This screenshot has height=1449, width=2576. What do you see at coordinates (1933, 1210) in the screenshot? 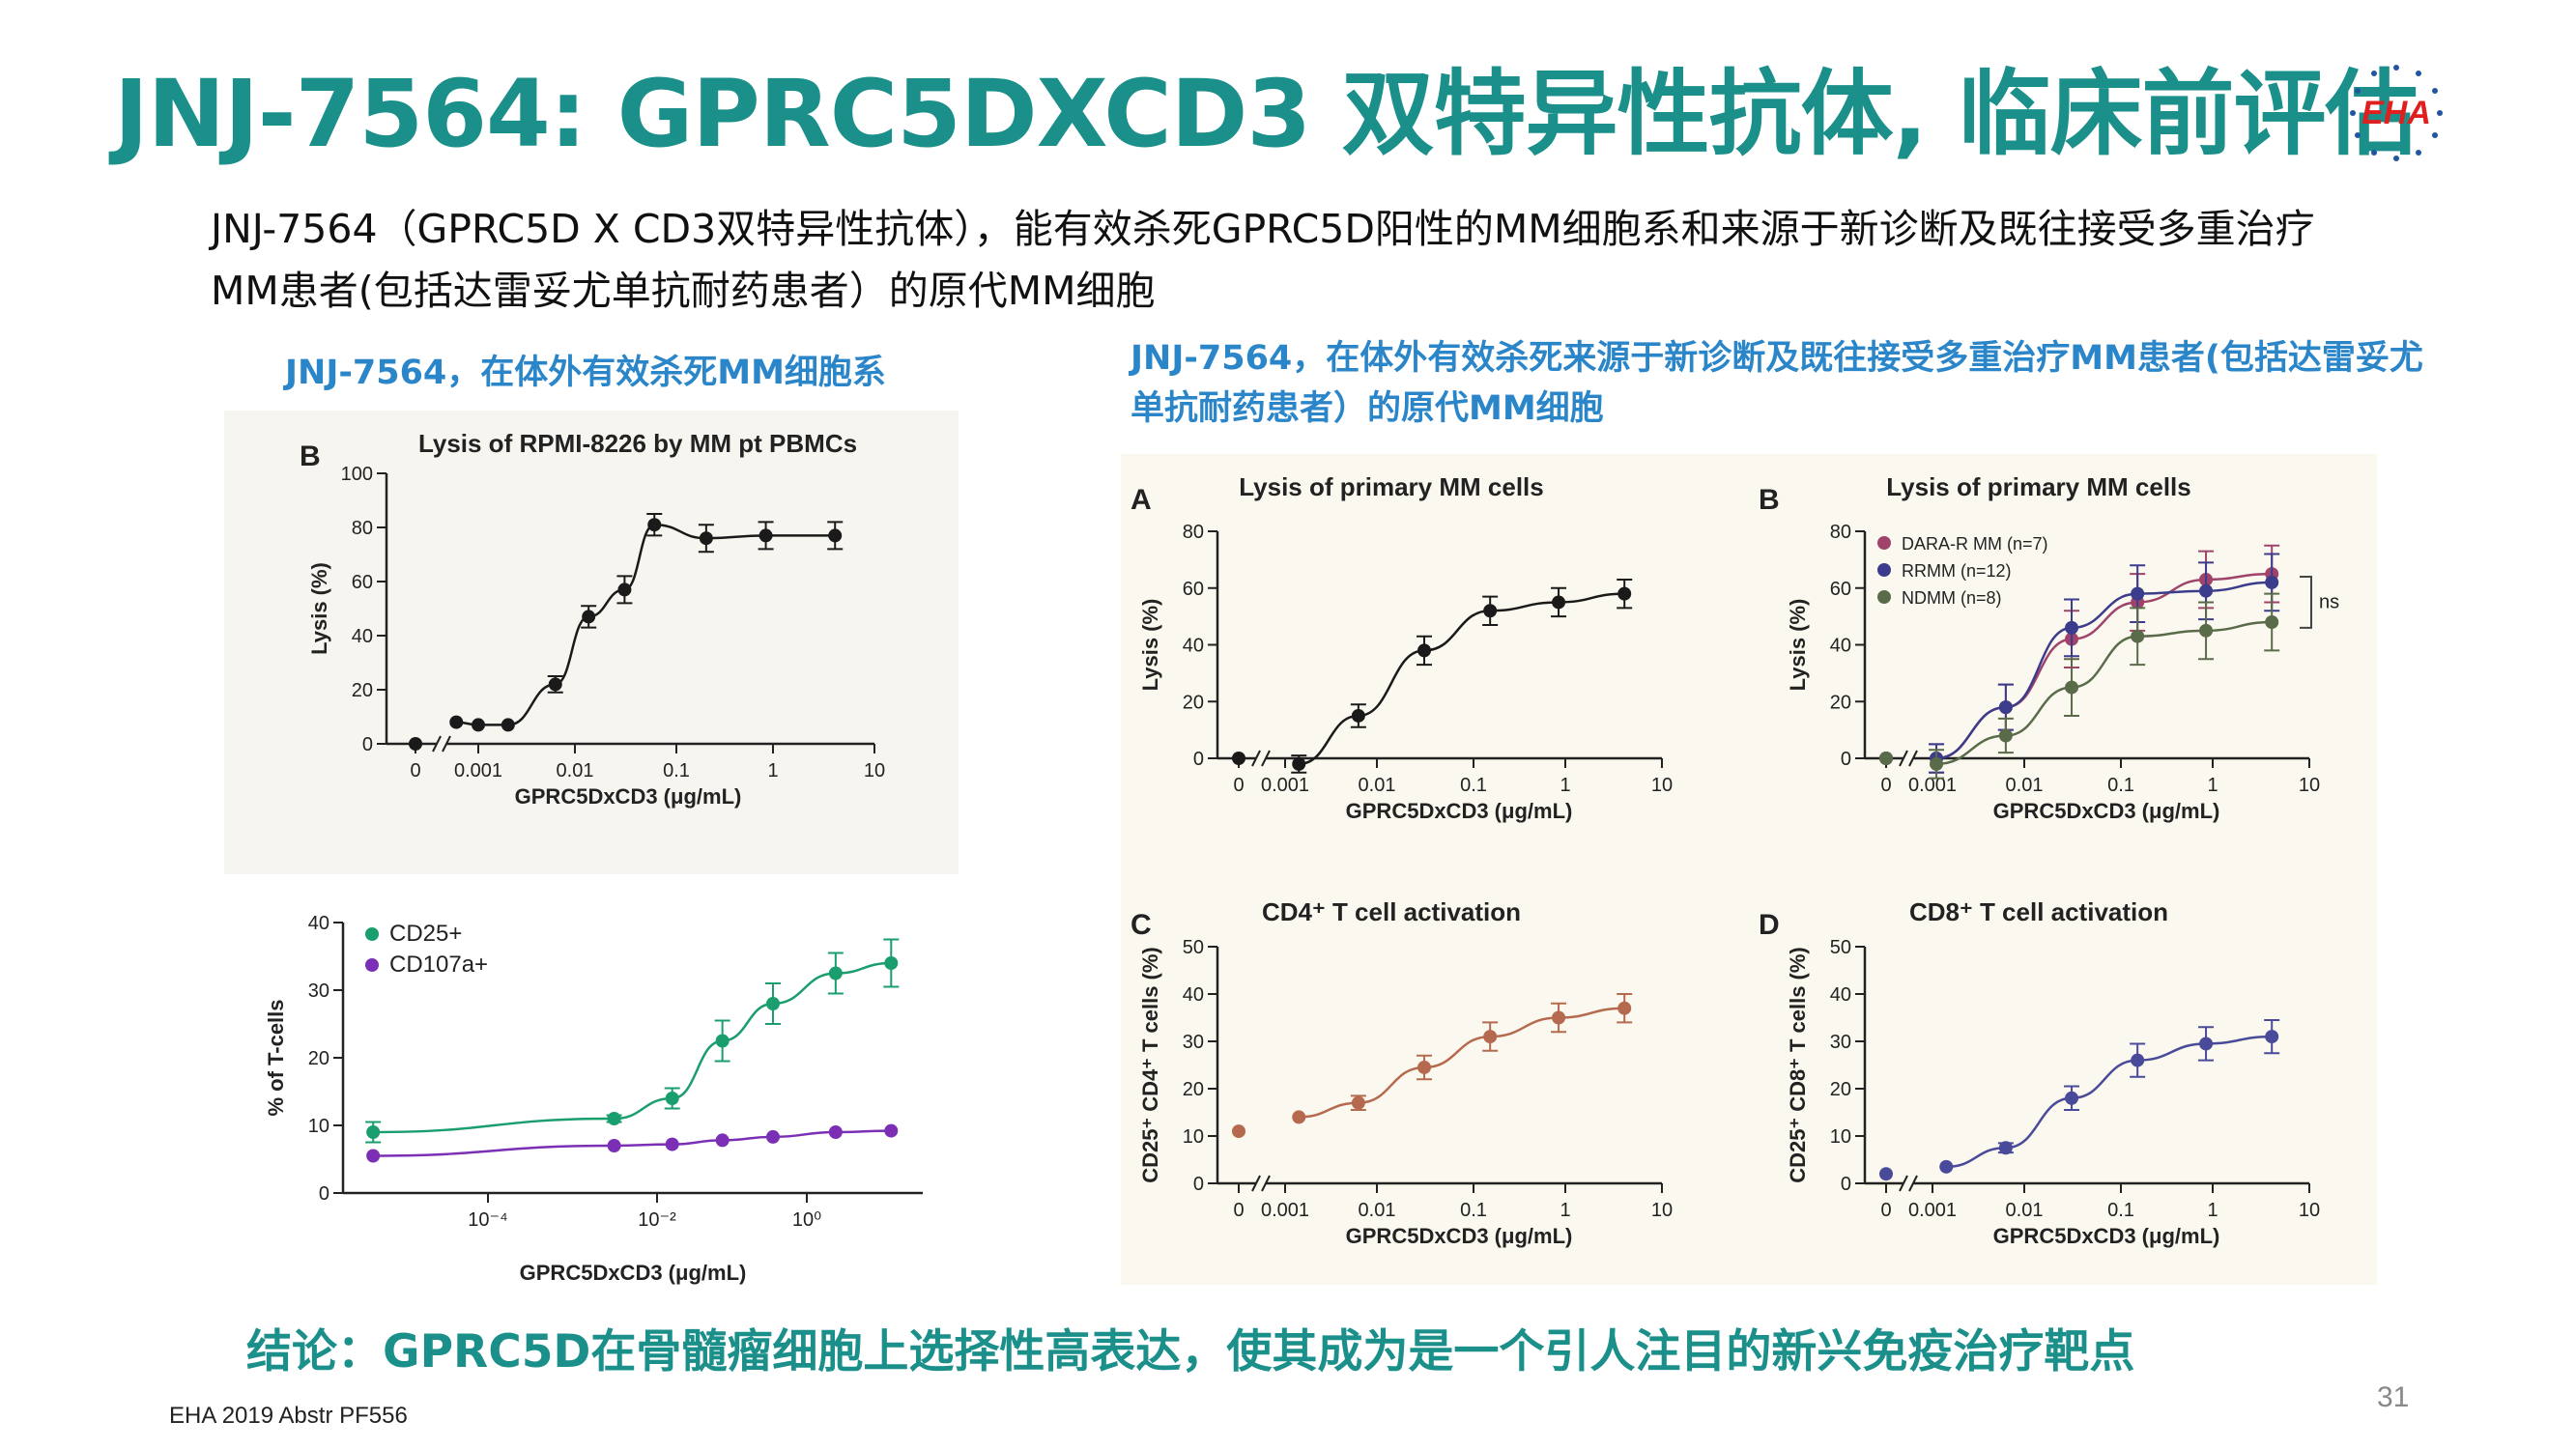
I see `x-tick-label: 0.001` at bounding box center [1933, 1210].